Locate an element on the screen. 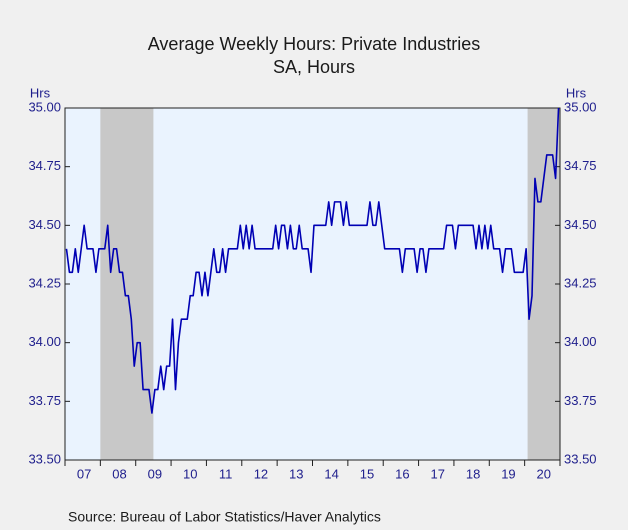 This screenshot has height=530, width=628. x-tick-label: 20 is located at coordinates (544, 473).